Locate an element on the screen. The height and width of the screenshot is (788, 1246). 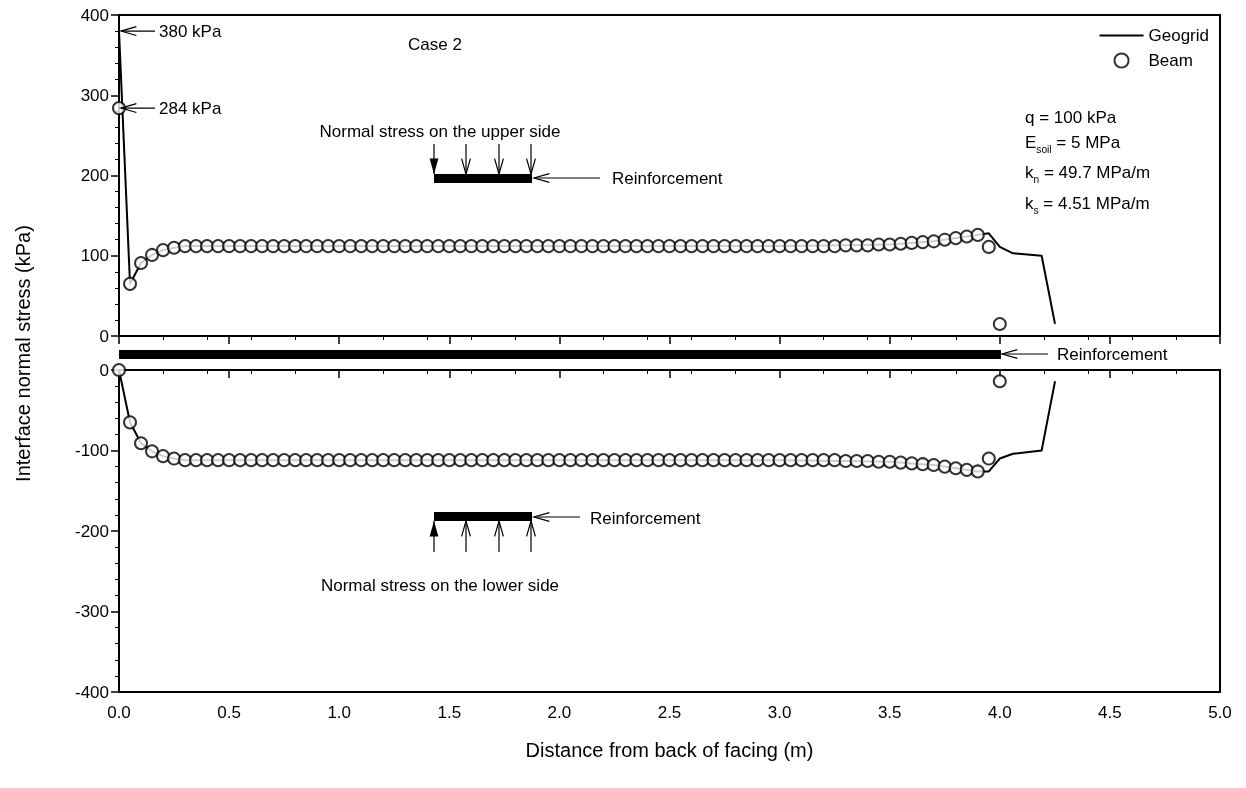
y-tick-label: -200 is located at coordinates (91, 531).